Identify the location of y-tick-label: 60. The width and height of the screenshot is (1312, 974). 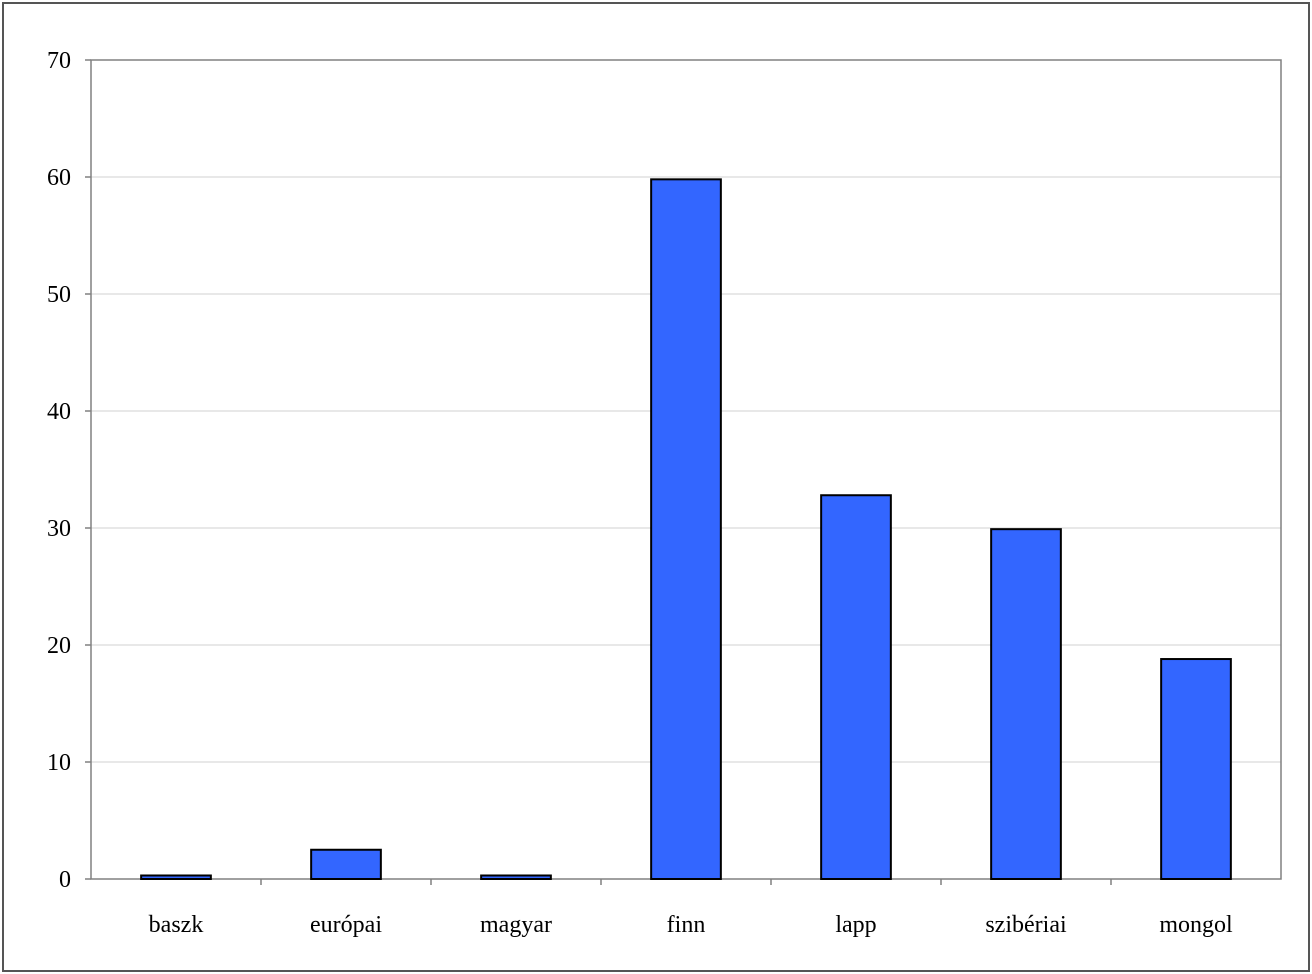
(59, 178).